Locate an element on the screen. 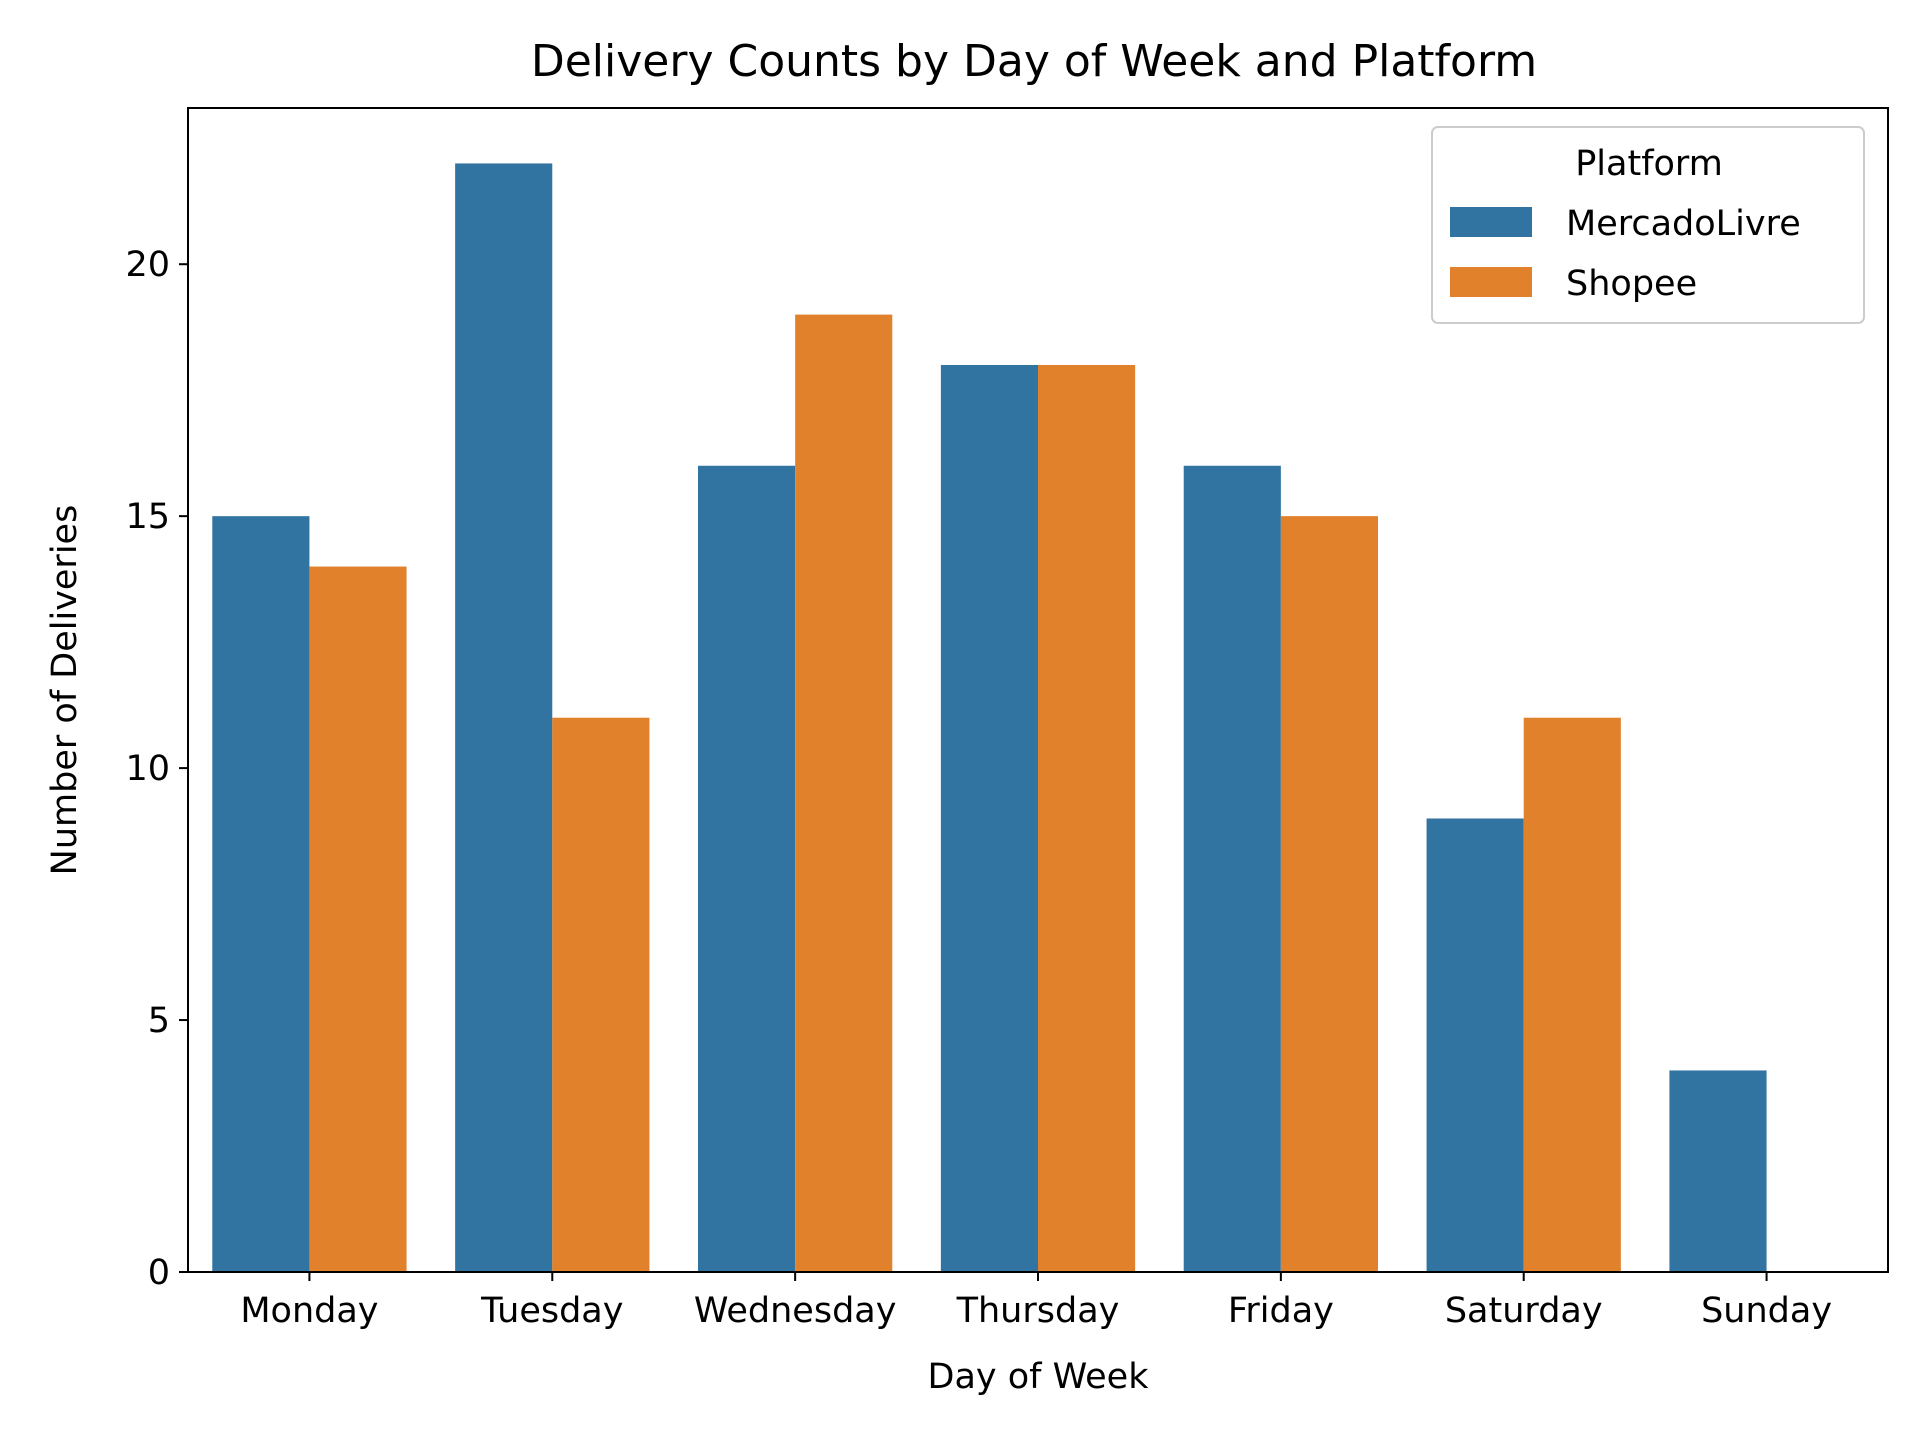 The width and height of the screenshot is (1920, 1440). legend-label-mercadolivre: MercadoLivre is located at coordinates (1683, 224).